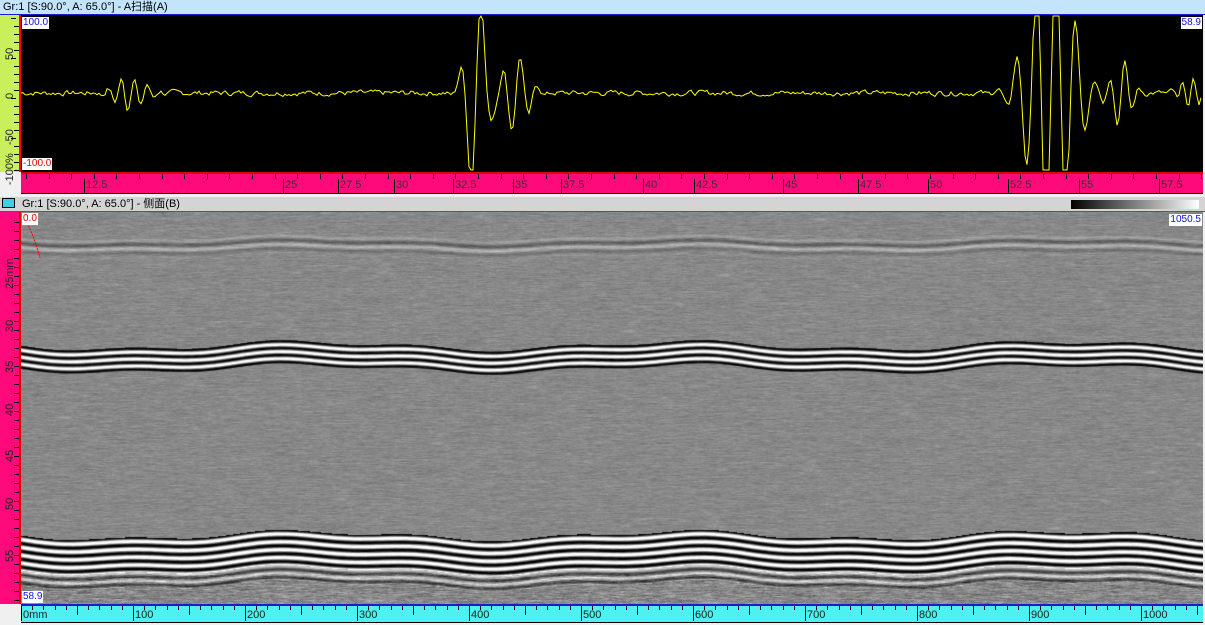 Image resolution: width=1205 pixels, height=625 pixels. What do you see at coordinates (612, 613) in the screenshot?
I see `bscan-scan-axis: 0mm 100 200 300 400 500 600 700 800 900 1000` at bounding box center [612, 613].